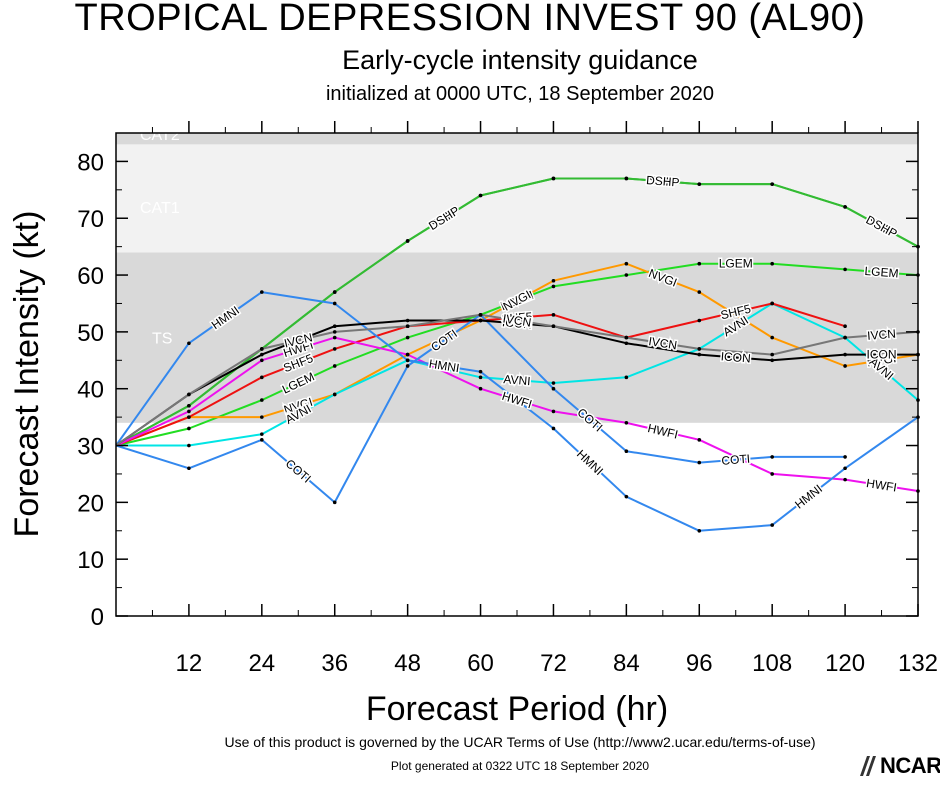  I want to click on band-cat1, so click(517, 198).